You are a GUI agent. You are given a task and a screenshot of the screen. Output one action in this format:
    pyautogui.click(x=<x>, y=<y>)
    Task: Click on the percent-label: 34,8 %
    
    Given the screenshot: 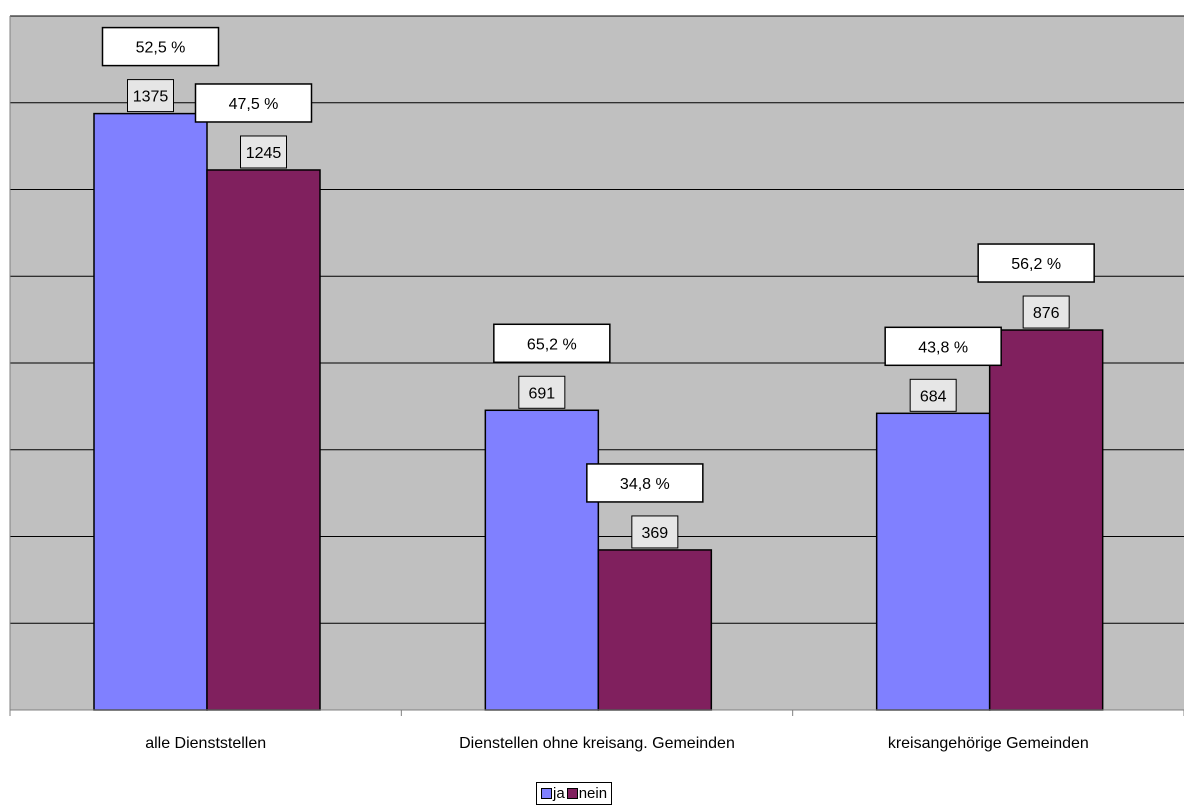 What is the action you would take?
    pyautogui.click(x=645, y=484)
    